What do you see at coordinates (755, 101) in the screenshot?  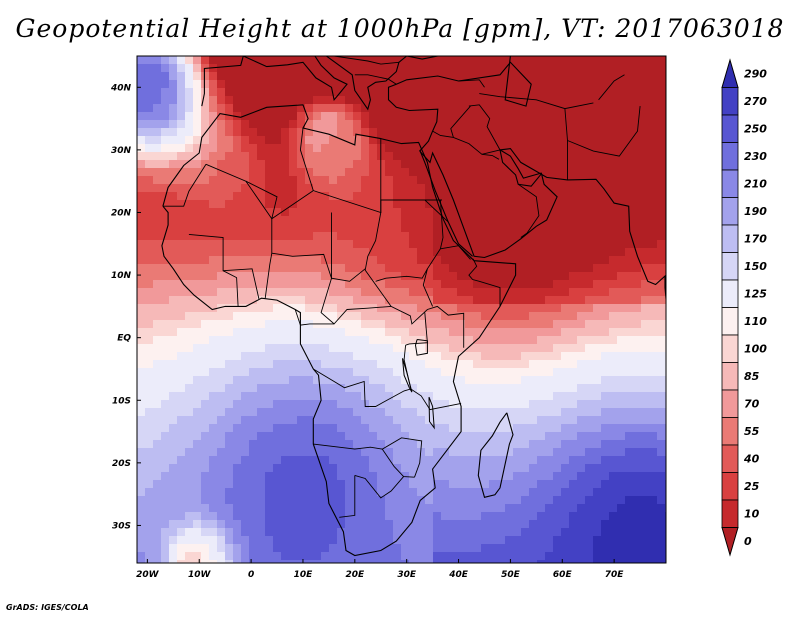 I see `colorbar-level-label: 270` at bounding box center [755, 101].